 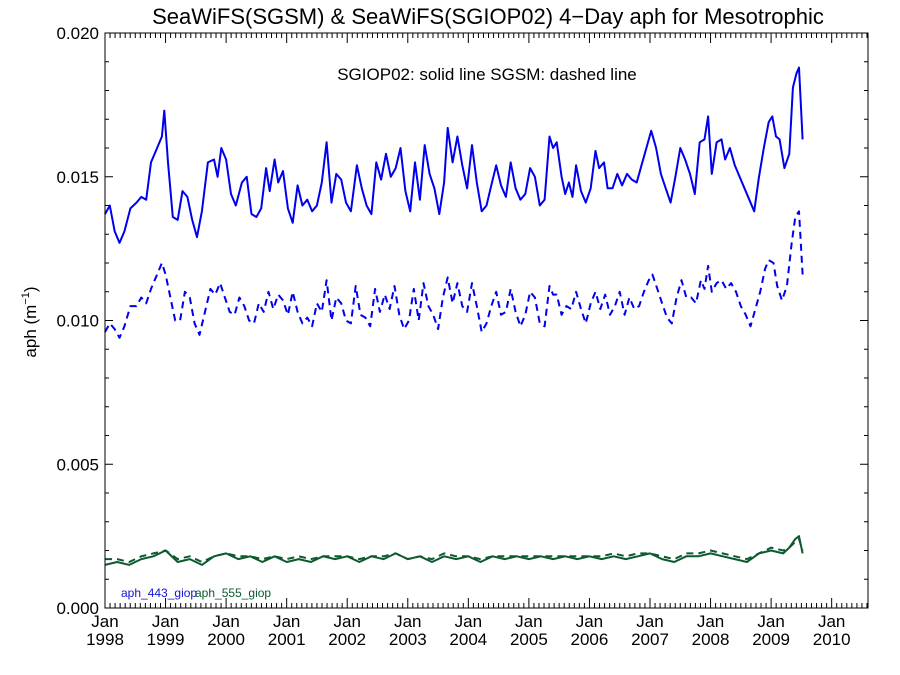 What do you see at coordinates (711, 639) in the screenshot?
I see `x-tick-year-label: 2008` at bounding box center [711, 639].